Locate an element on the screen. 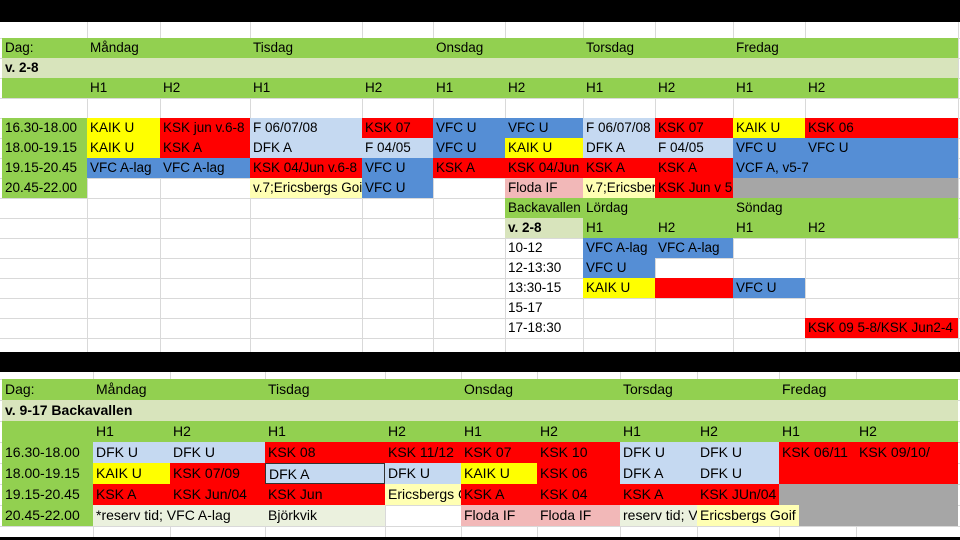  booking-cell: KSK JUn/04 is located at coordinates (738, 494).